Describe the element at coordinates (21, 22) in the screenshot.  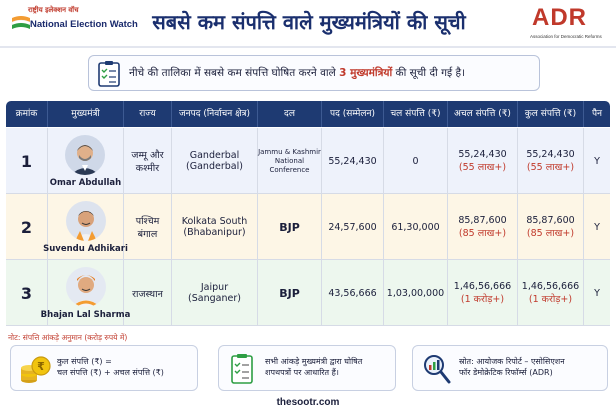
I see `tricolor-flag-icon` at that location.